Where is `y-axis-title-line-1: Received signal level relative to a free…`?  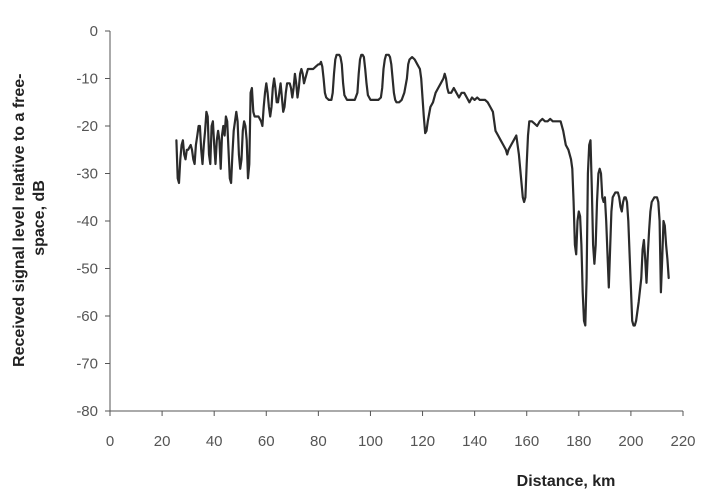
y-axis-title-line-1: Received signal level relative to a free… is located at coordinates (19, 219).